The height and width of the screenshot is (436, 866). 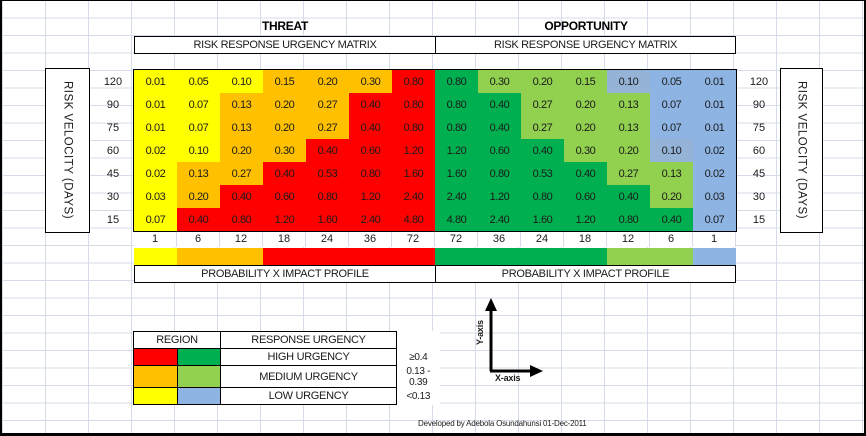 I want to click on velocity-value: 30, so click(x=113, y=196).